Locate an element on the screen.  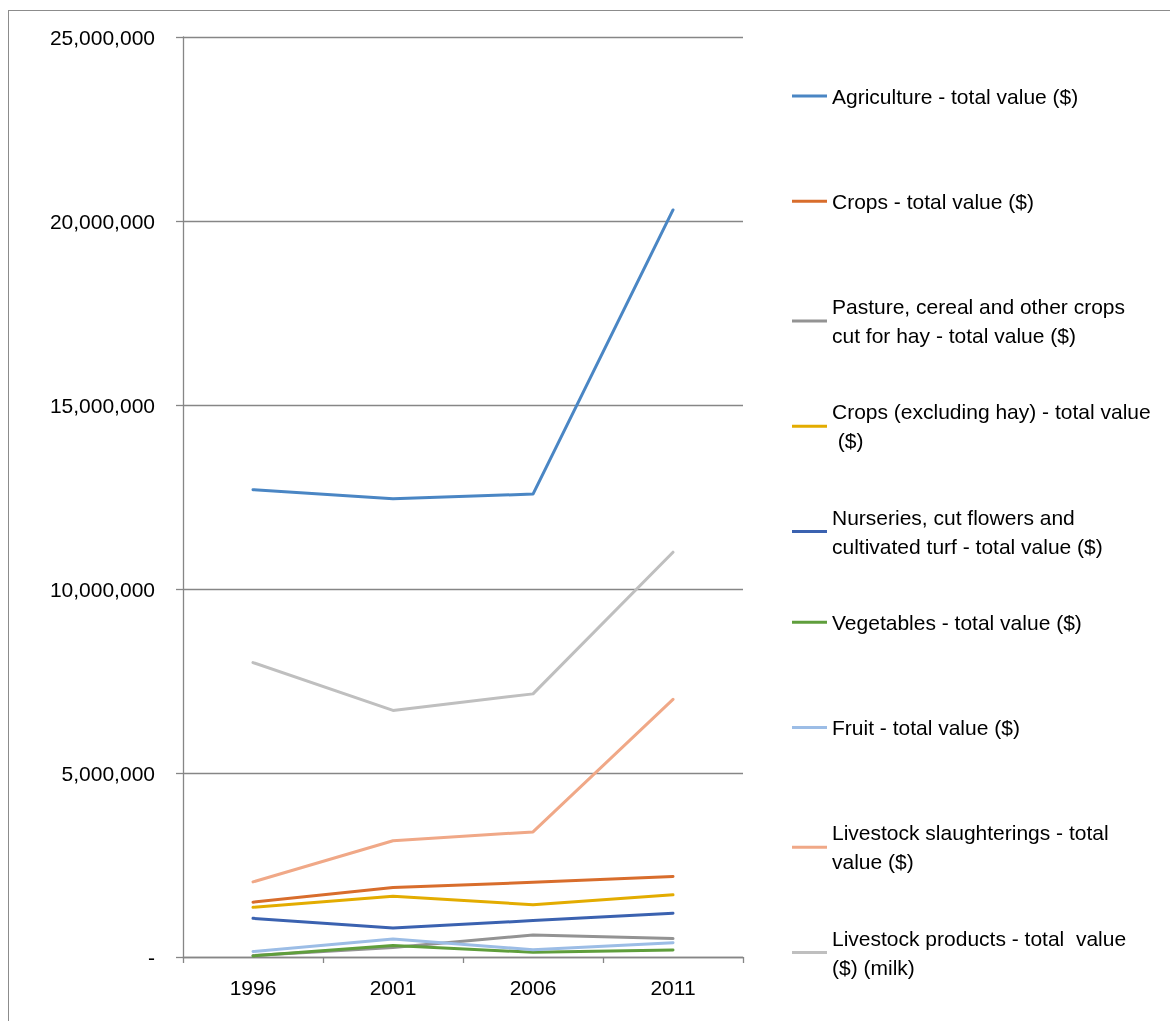
x-tick-label: 1996 is located at coordinates (253, 987).